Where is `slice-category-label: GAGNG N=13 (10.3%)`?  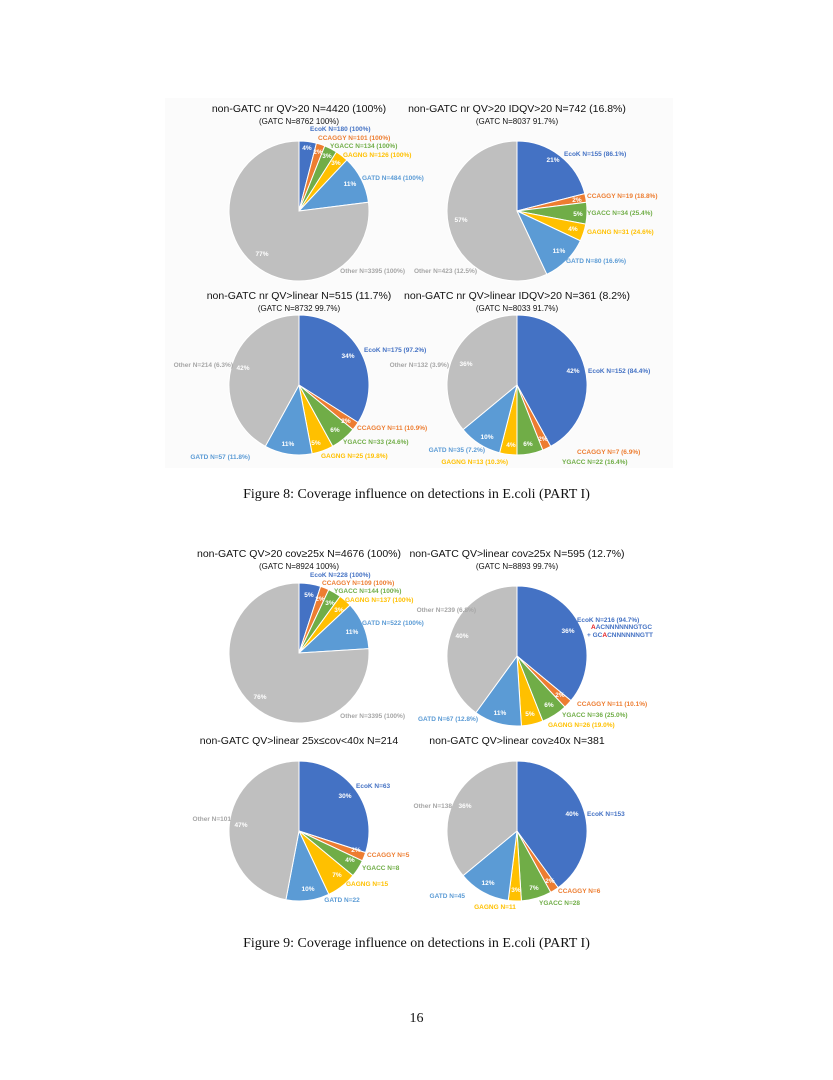 slice-category-label: GAGNG N=13 (10.3%) is located at coordinates (474, 462).